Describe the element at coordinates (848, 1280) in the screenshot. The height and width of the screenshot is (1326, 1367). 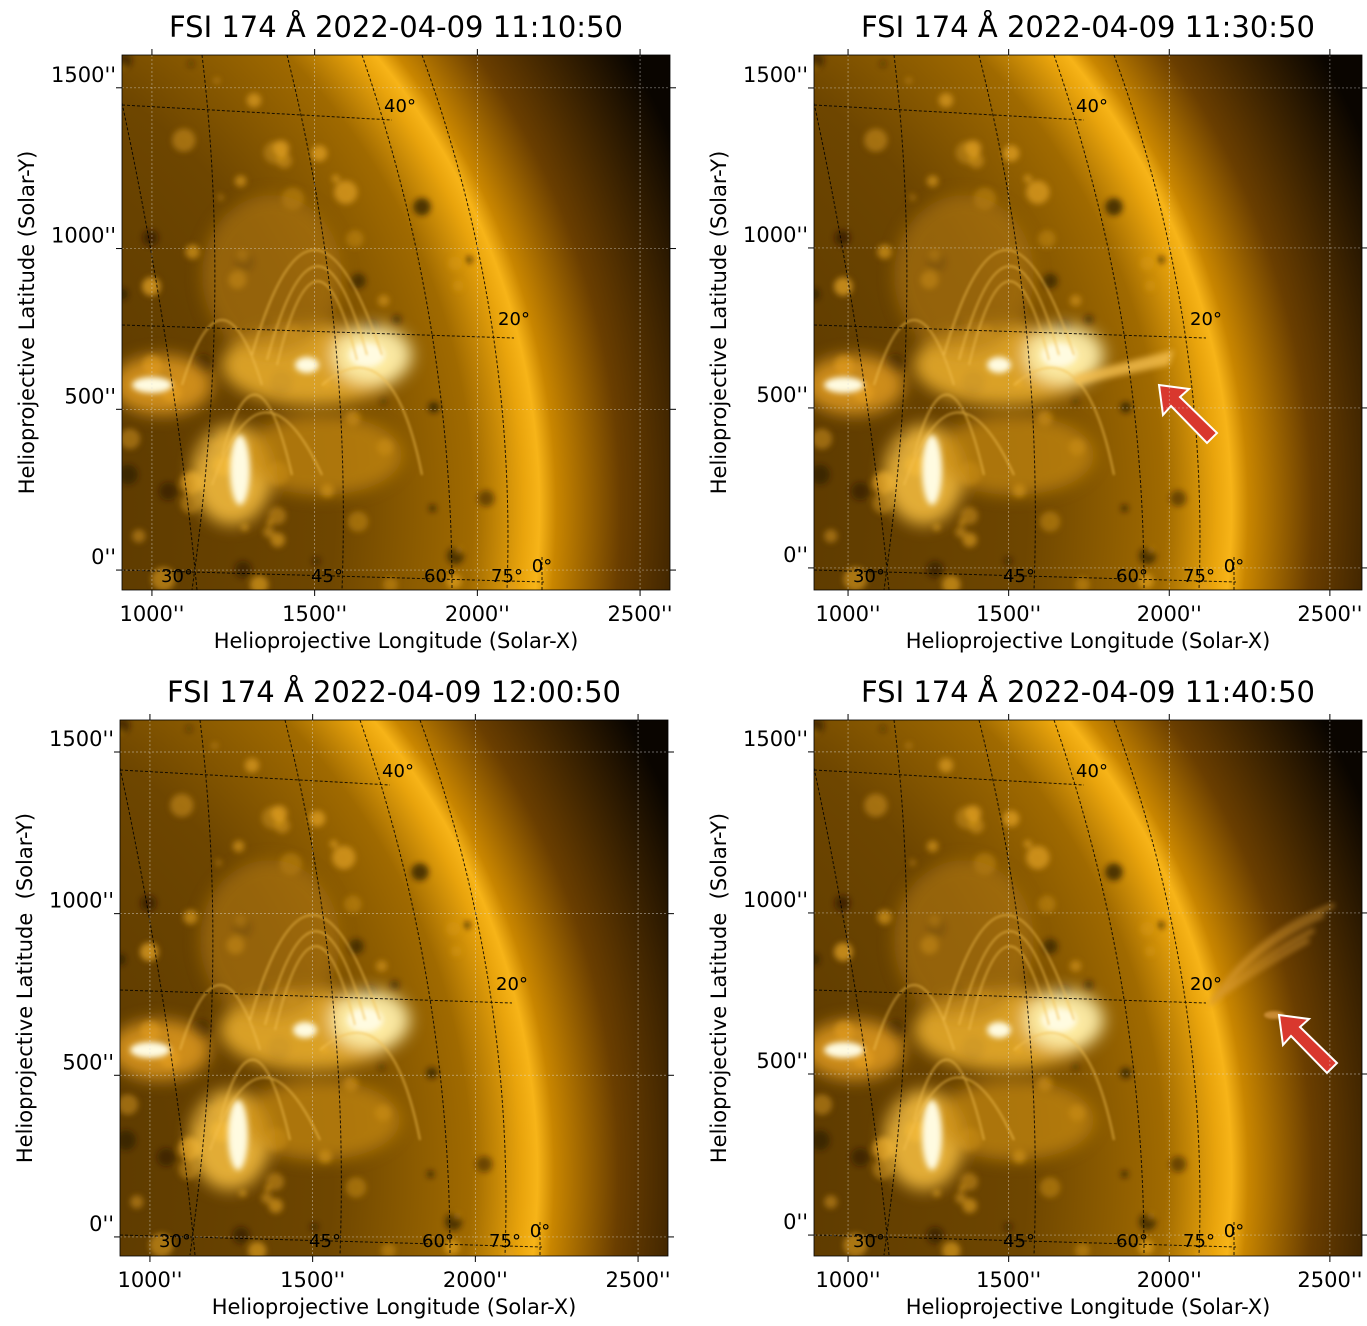
I see `x-tick-label: 1000''` at that location.